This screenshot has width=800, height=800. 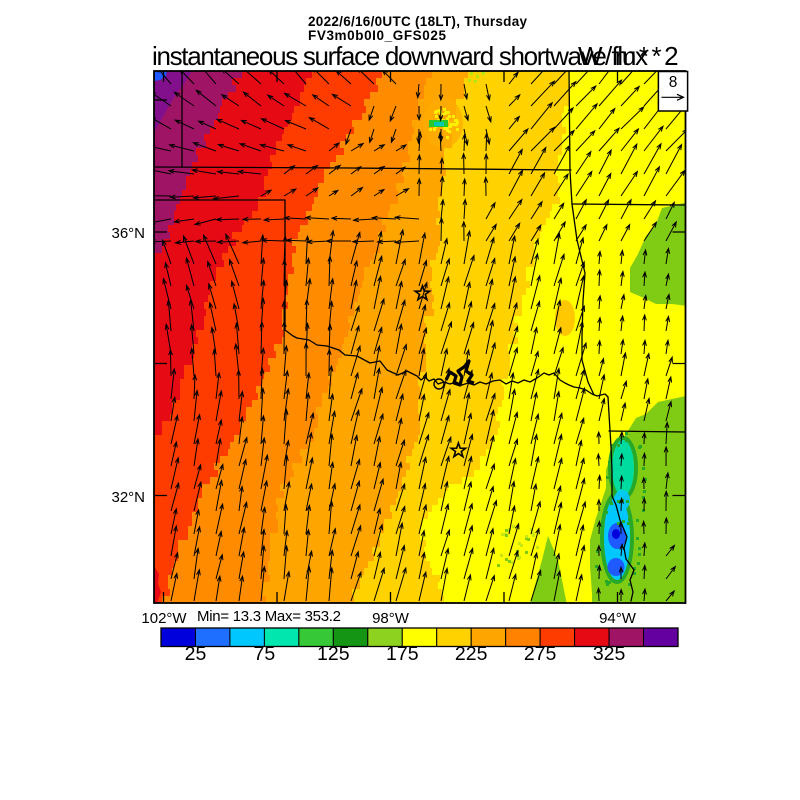 What do you see at coordinates (333, 654) in the screenshot?
I see `svg-text: 125` at bounding box center [333, 654].